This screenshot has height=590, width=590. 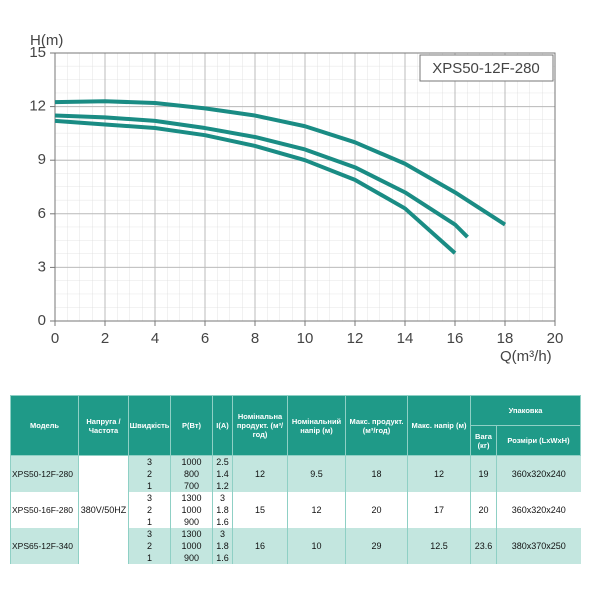 What do you see at coordinates (260, 546) in the screenshot?
I see `table-cell: 16` at bounding box center [260, 546].